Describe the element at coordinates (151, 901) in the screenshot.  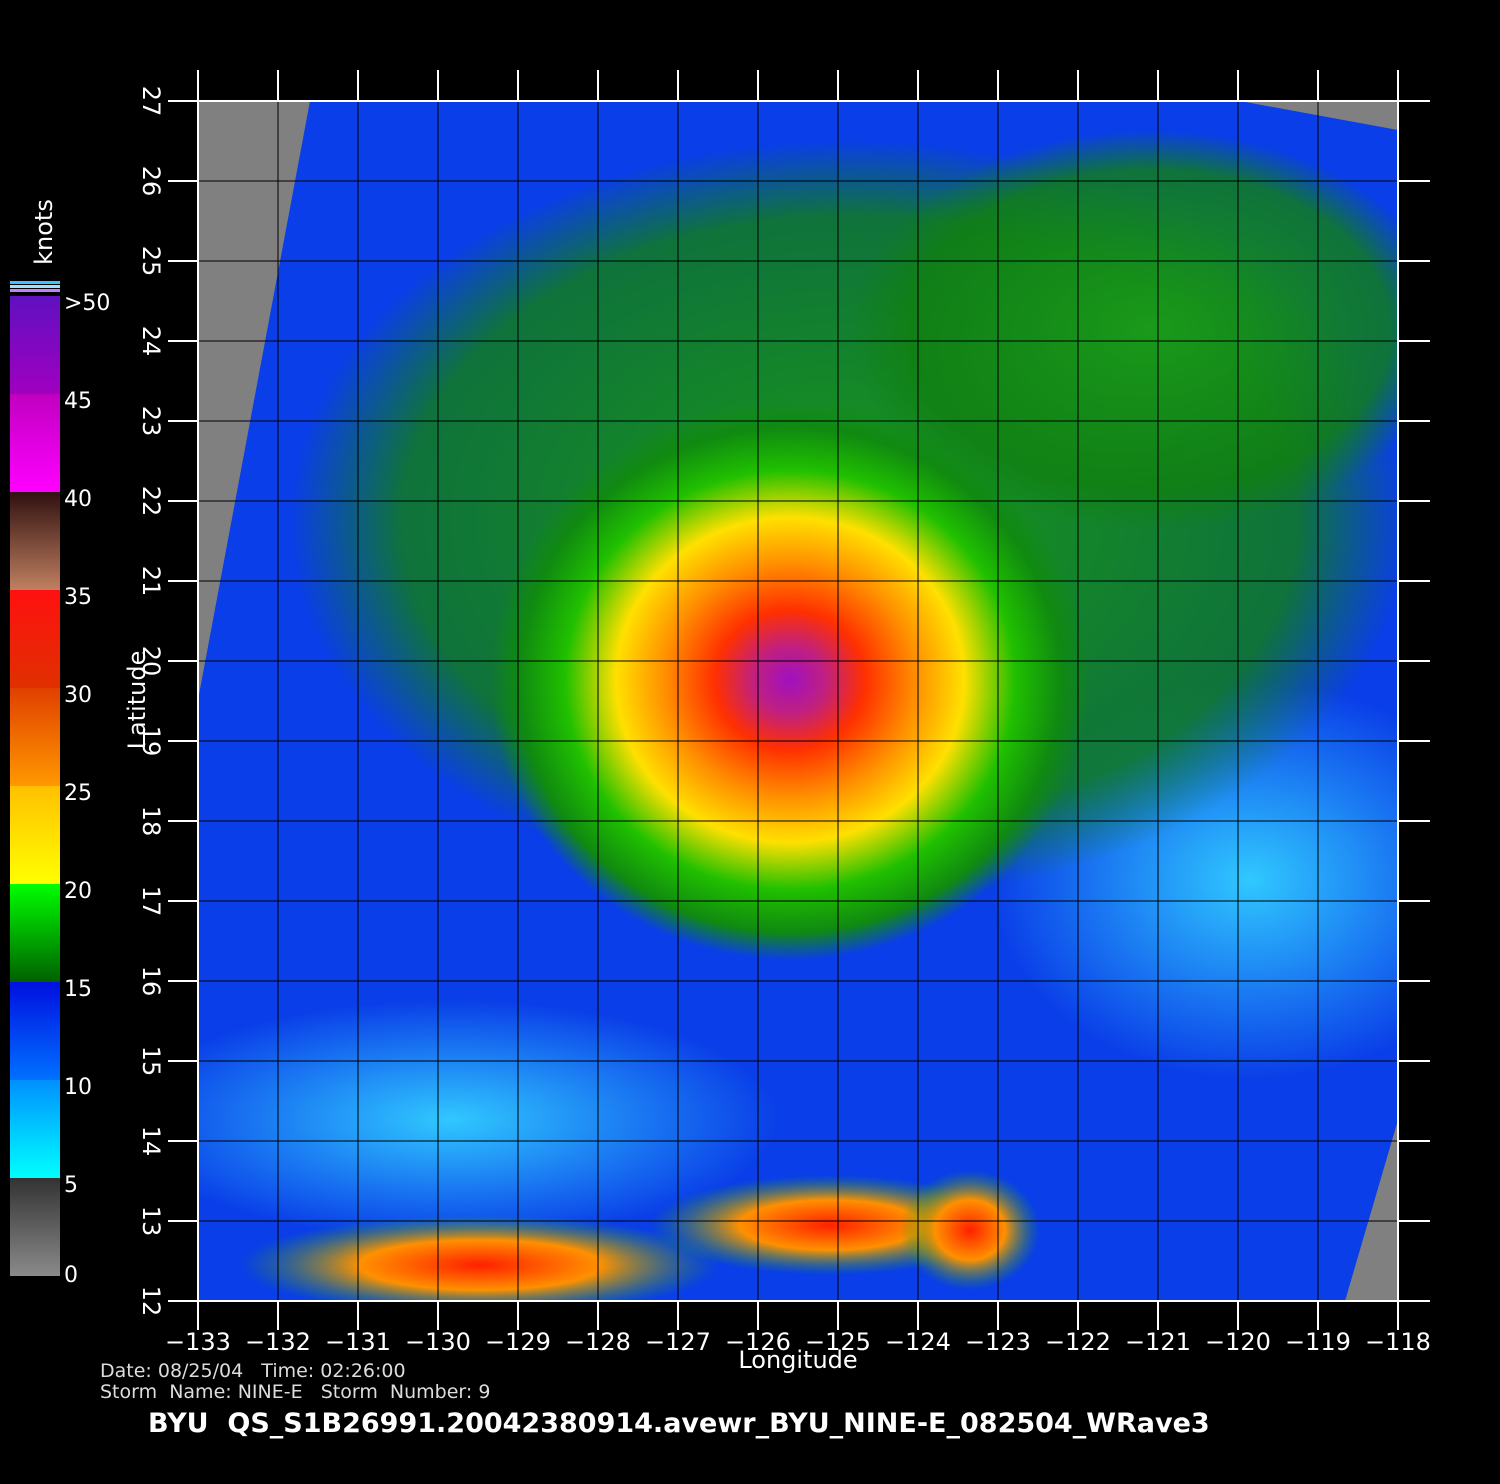
I see `y-tick-label: 17` at that location.